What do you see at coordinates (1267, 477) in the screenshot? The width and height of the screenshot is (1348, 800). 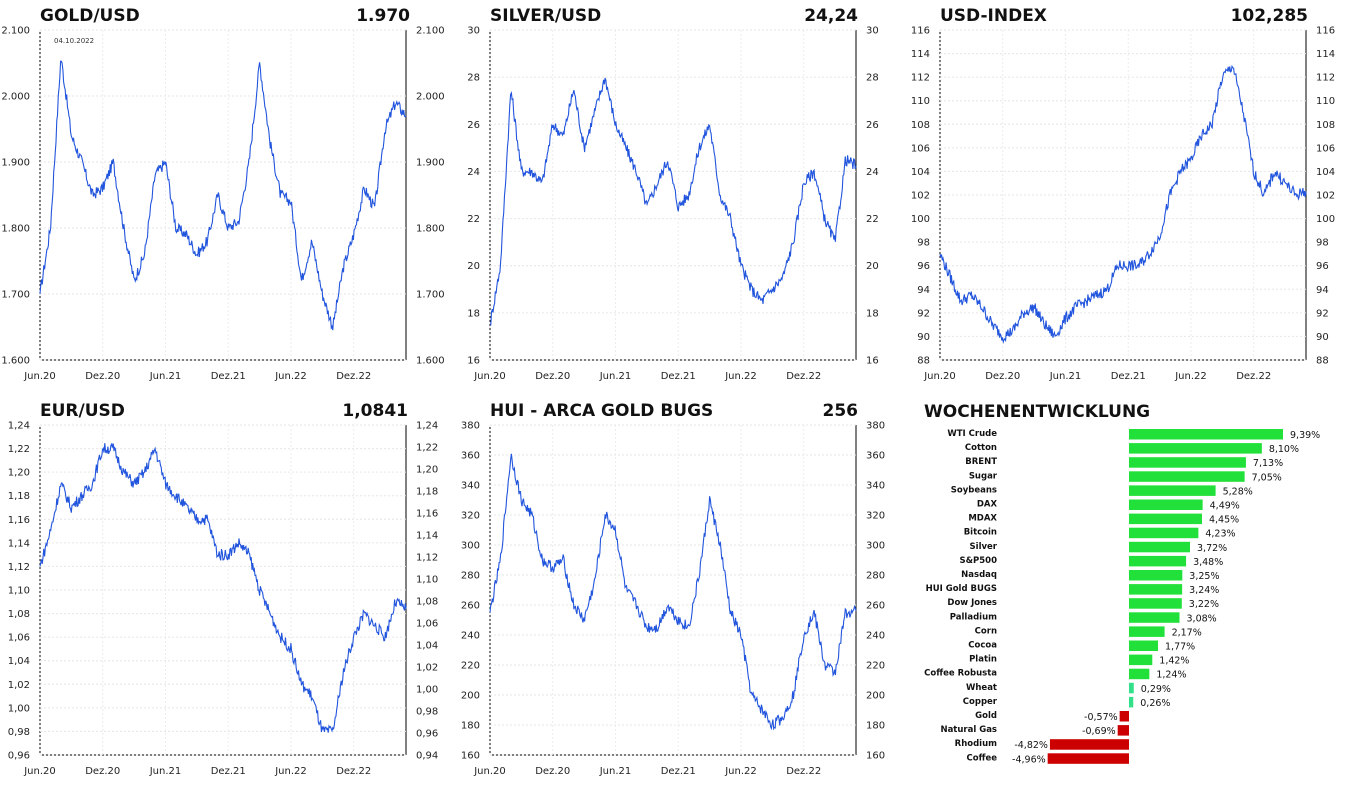 I see `weekly-value-label: 7,05%` at bounding box center [1267, 477].